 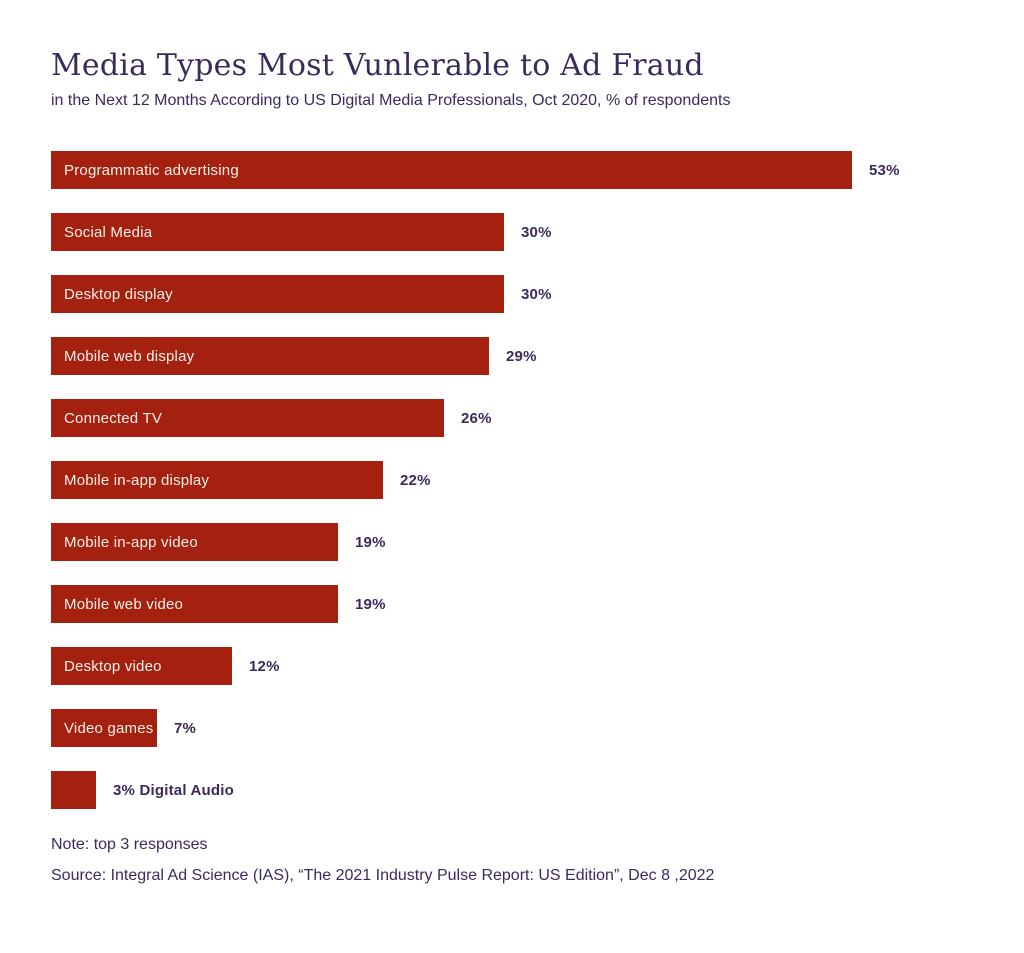 I want to click on bar-row: 3% Digital Audio, so click(x=517, y=790).